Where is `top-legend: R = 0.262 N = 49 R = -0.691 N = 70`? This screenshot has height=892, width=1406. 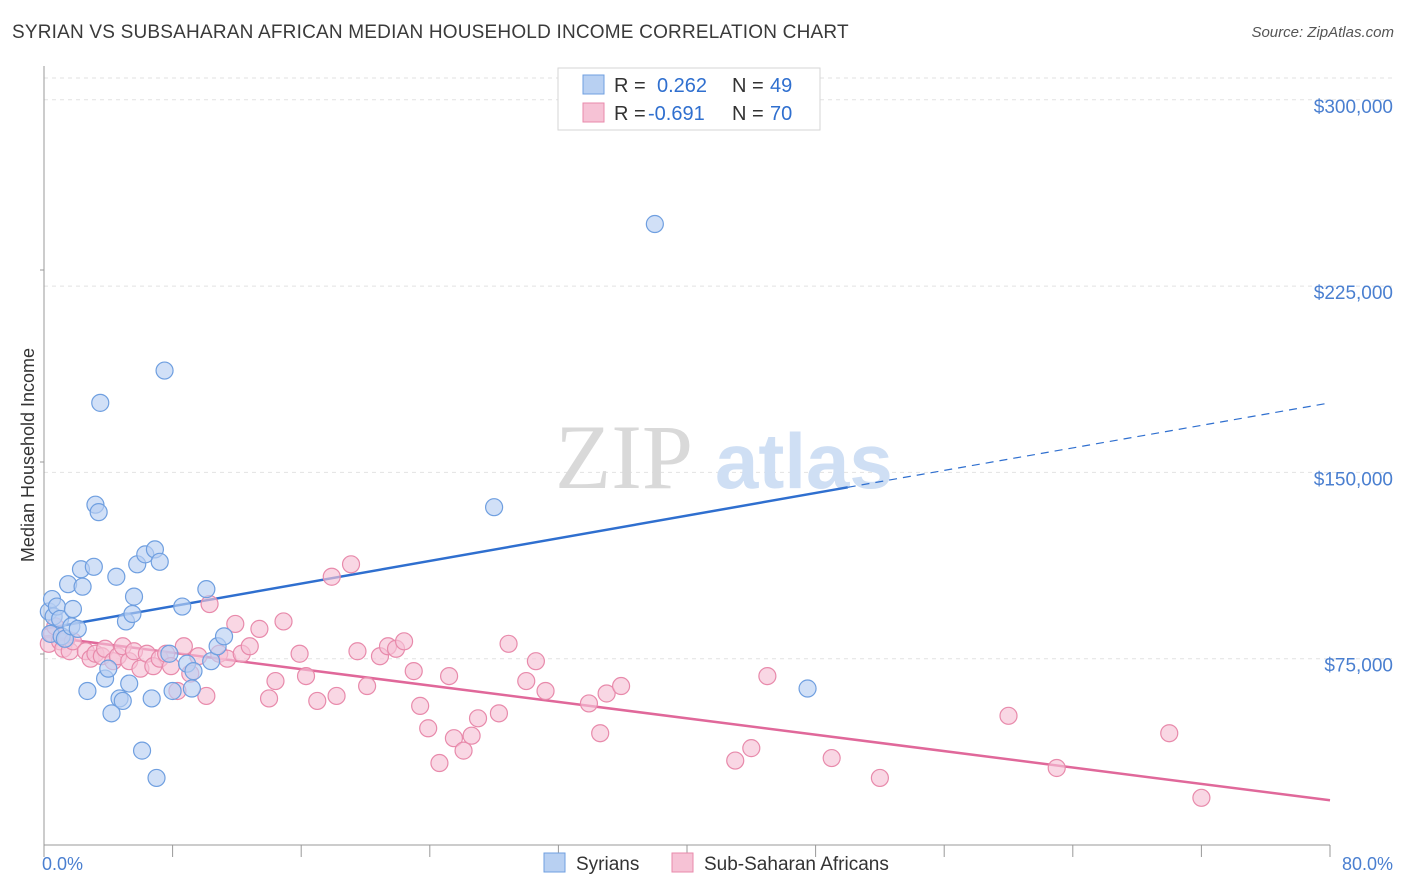 top-legend: R = 0.262 N = 49 R = -0.691 N = 70 is located at coordinates (689, 99).